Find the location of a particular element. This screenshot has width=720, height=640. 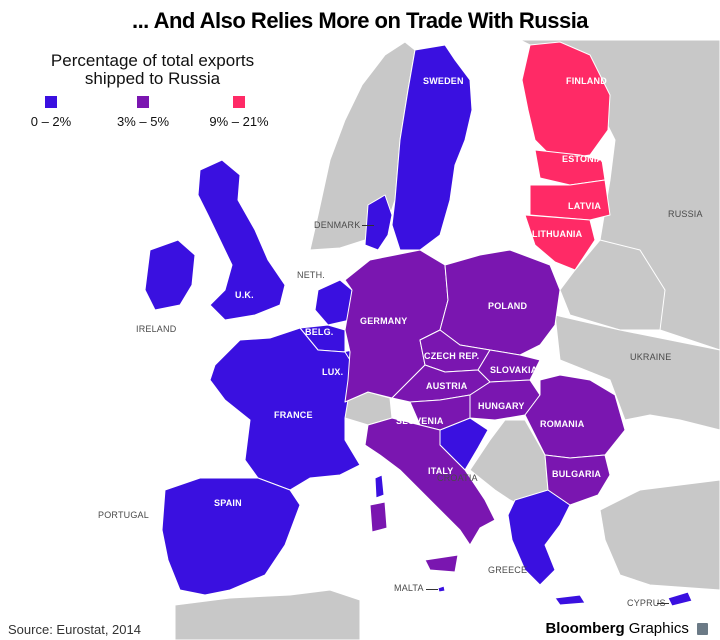

lithuania-shape is located at coordinates (560, 242).